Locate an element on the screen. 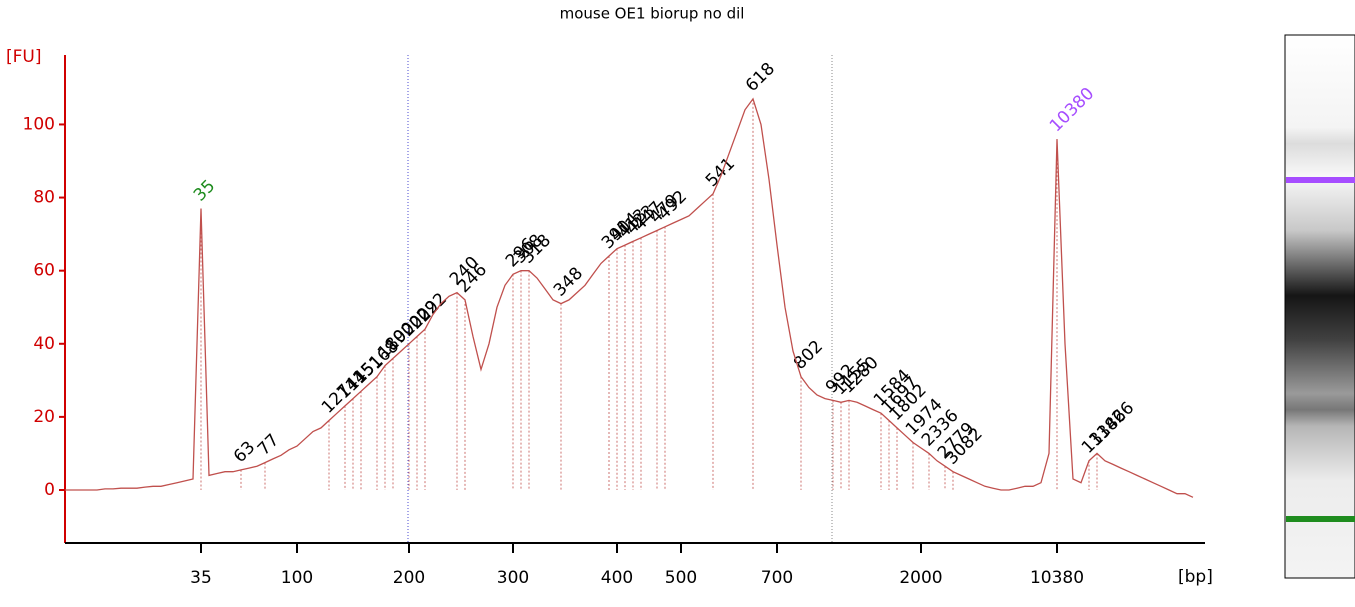  peak-label: 63 is located at coordinates (244, 452).